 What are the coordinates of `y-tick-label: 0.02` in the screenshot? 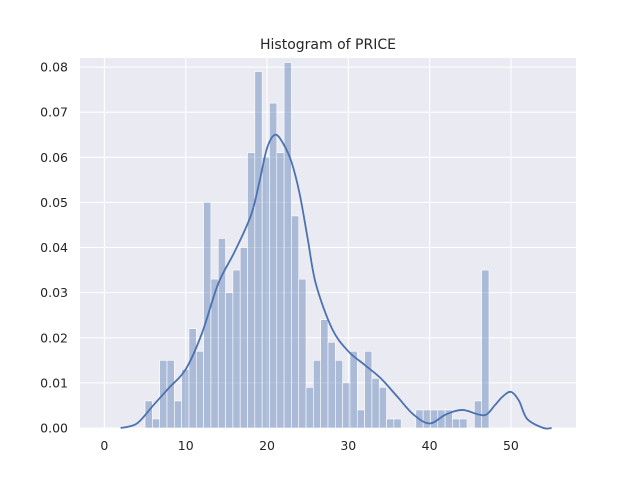 It's located at (54, 337).